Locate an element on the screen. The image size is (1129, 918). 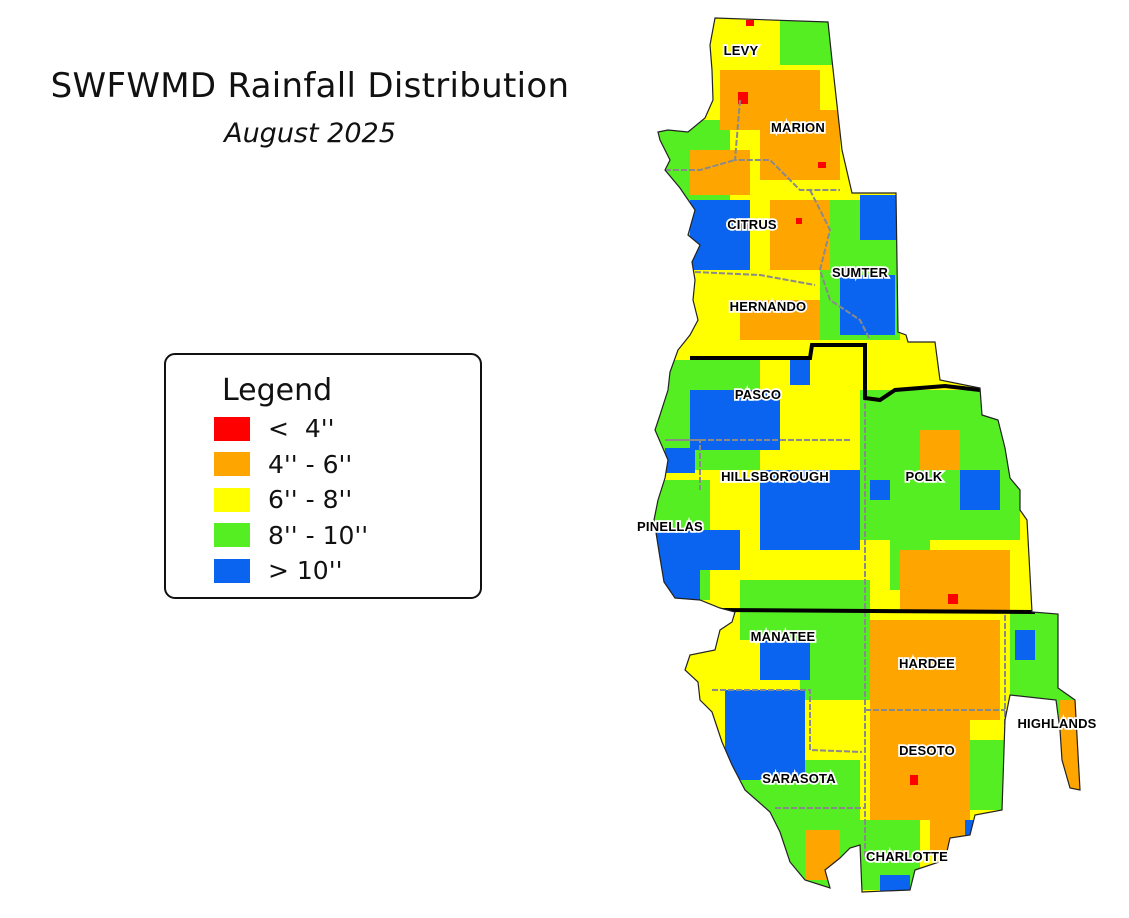
legend-item-6-8: 6'' - 8'' is located at coordinates (291, 500).